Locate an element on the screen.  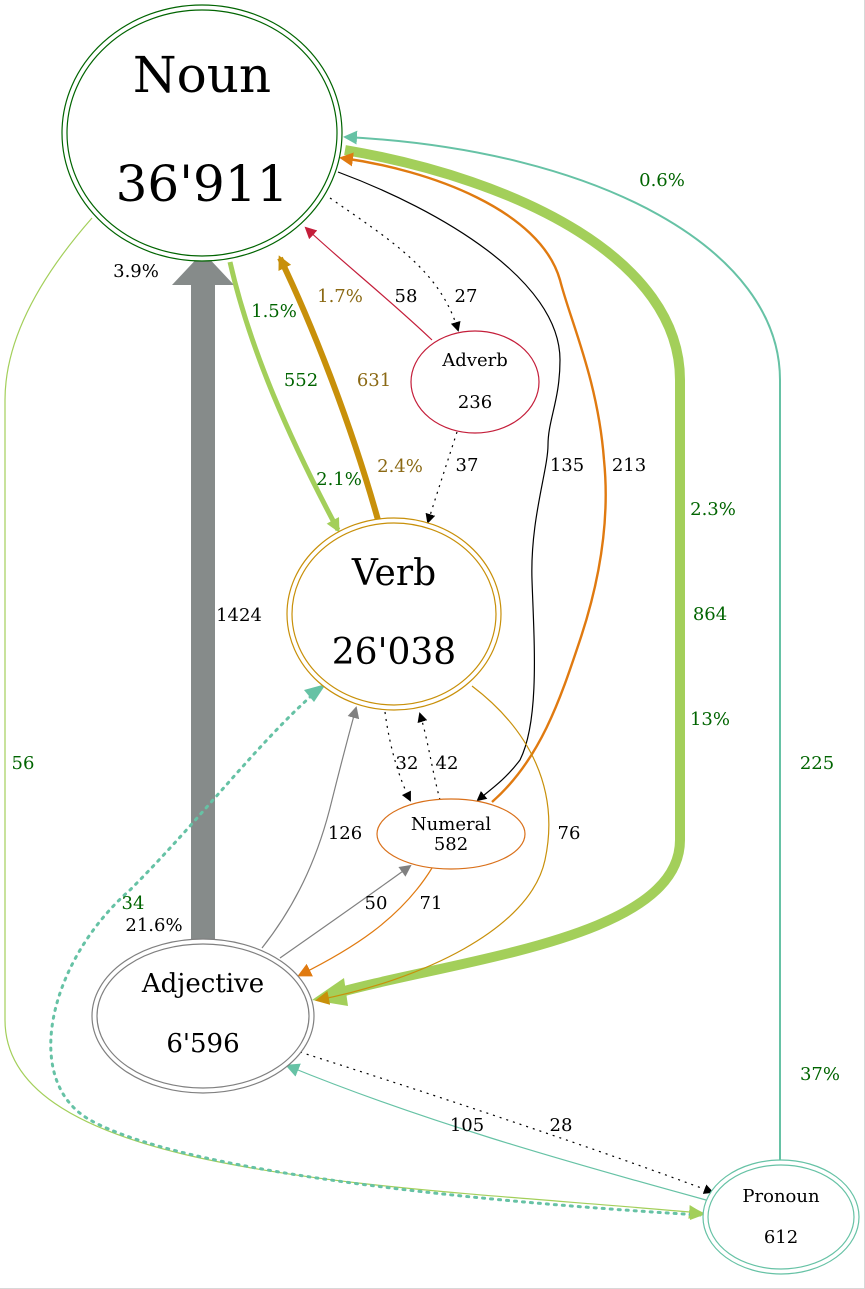
node-adverb-name: Adverb is located at coordinates (474, 360).